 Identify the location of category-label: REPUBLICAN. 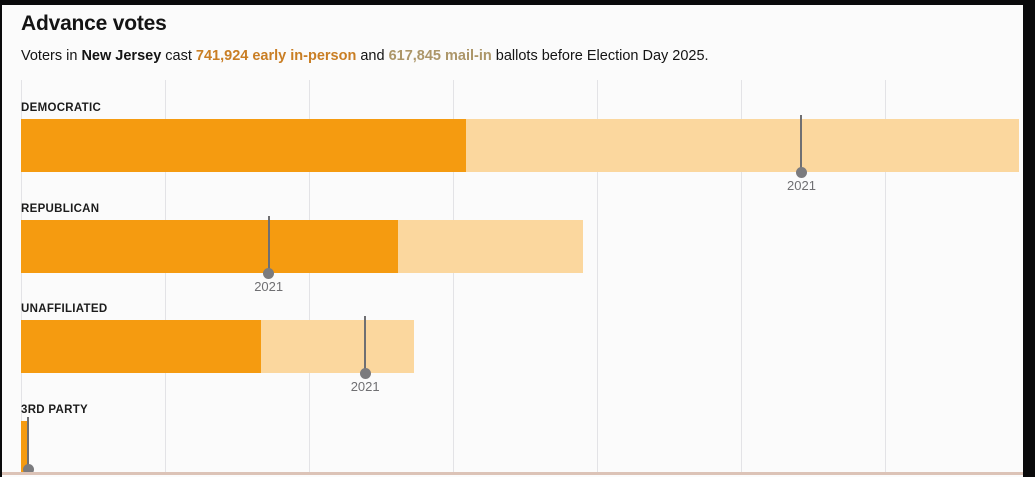
(60, 209).